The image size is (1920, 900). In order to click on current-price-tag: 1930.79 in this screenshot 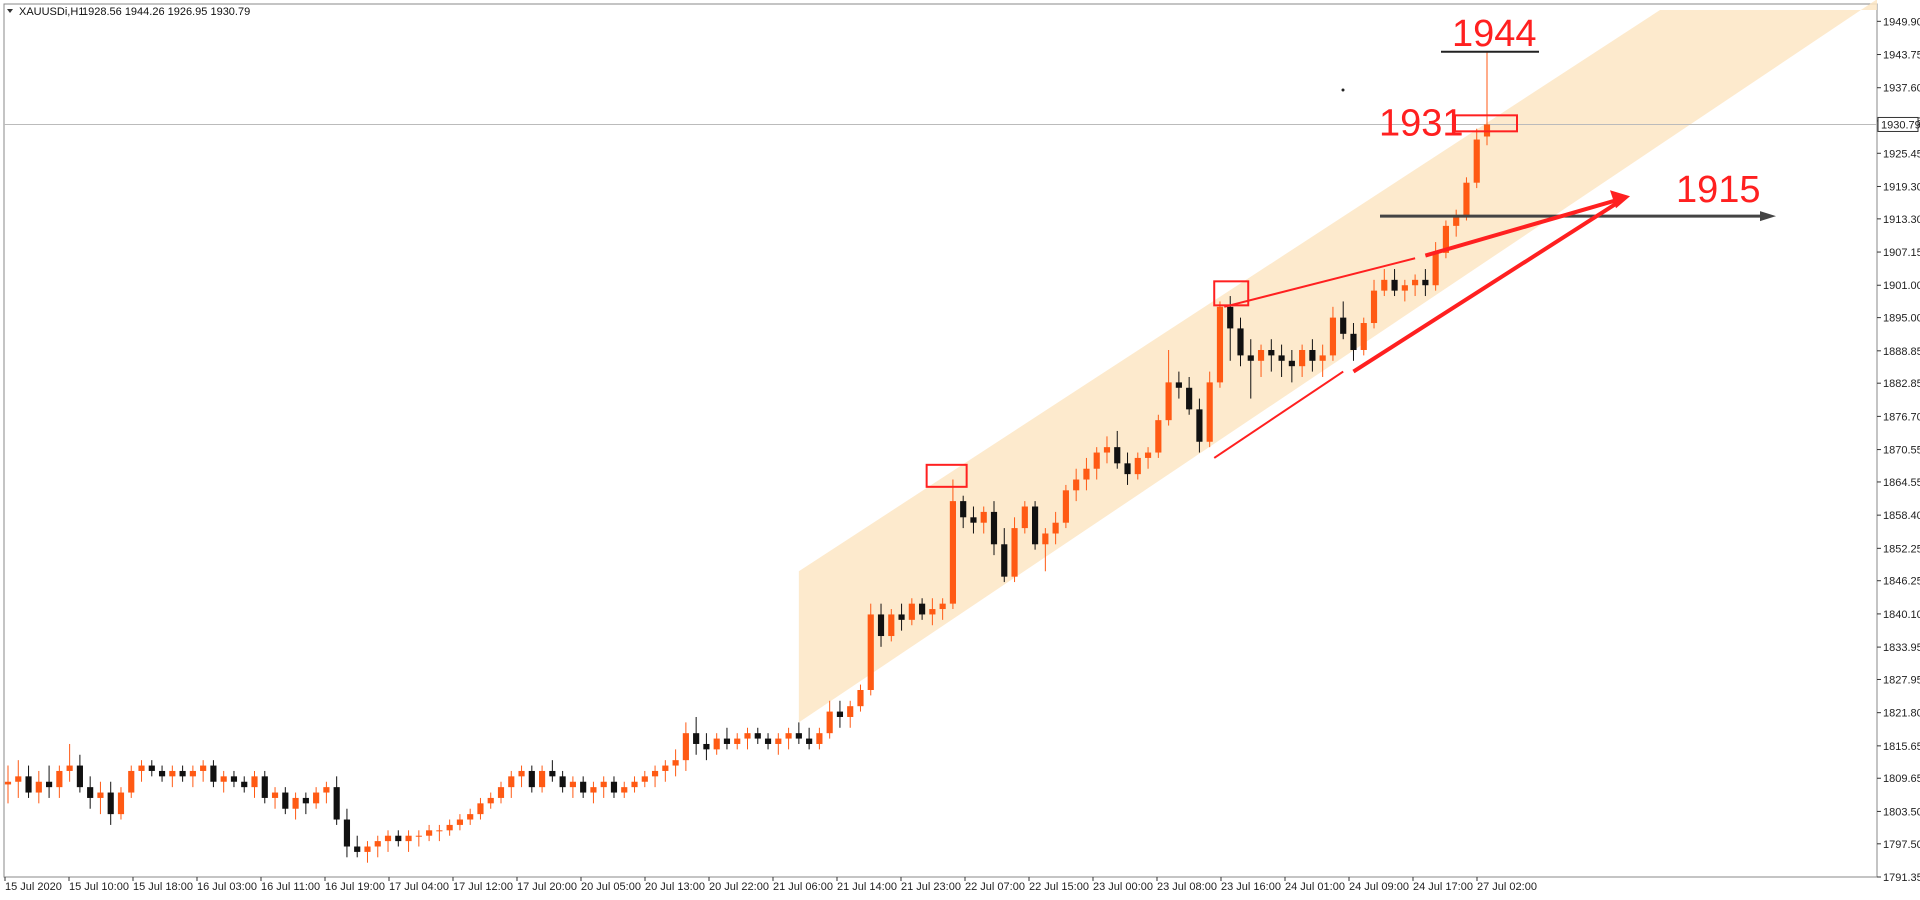, I will do `click(1898, 124)`.